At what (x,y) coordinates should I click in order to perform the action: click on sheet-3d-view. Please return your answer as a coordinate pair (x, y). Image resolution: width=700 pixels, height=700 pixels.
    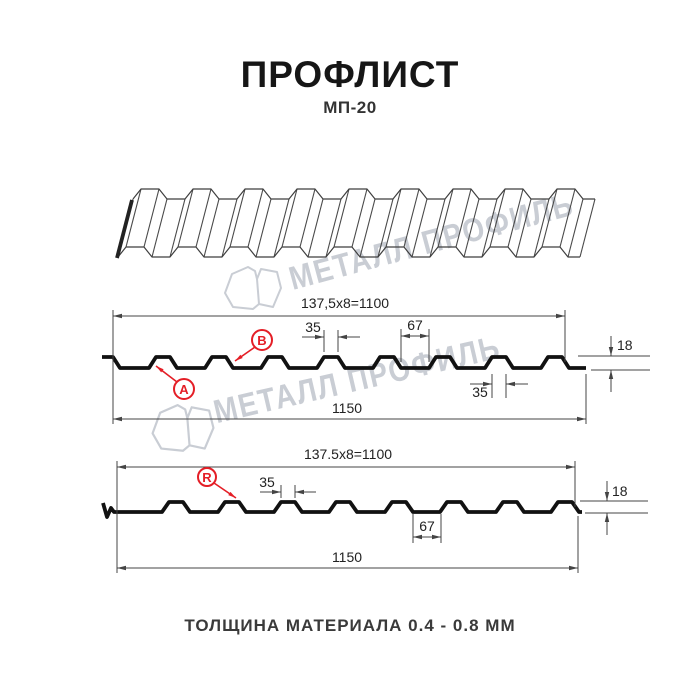
    Looking at the image, I should click on (355, 223).